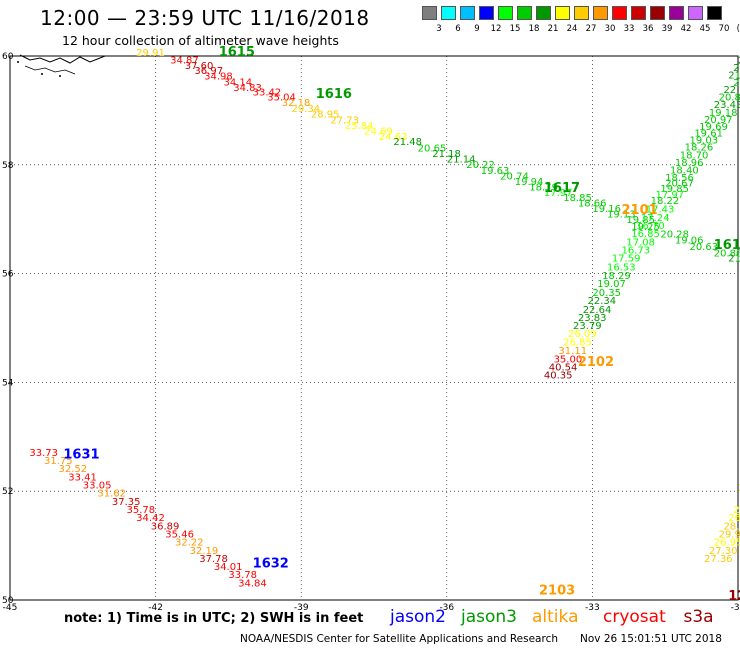  I want to click on greenland-coastline, so click(61, 65).